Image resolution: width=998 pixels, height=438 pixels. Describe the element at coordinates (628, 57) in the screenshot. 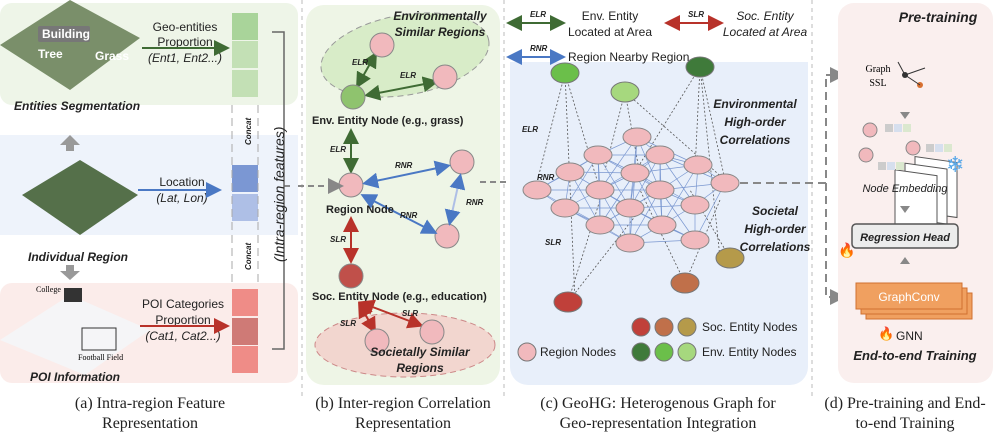

I see `legend-rnr-text: Region Nearby Region` at that location.